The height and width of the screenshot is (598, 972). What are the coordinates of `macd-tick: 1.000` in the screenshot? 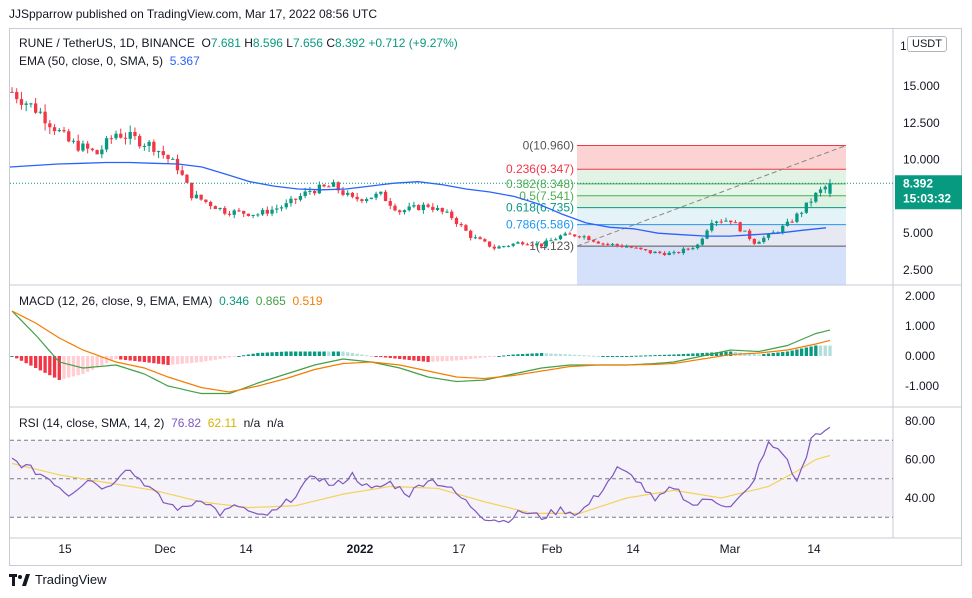 It's located at (920, 326).